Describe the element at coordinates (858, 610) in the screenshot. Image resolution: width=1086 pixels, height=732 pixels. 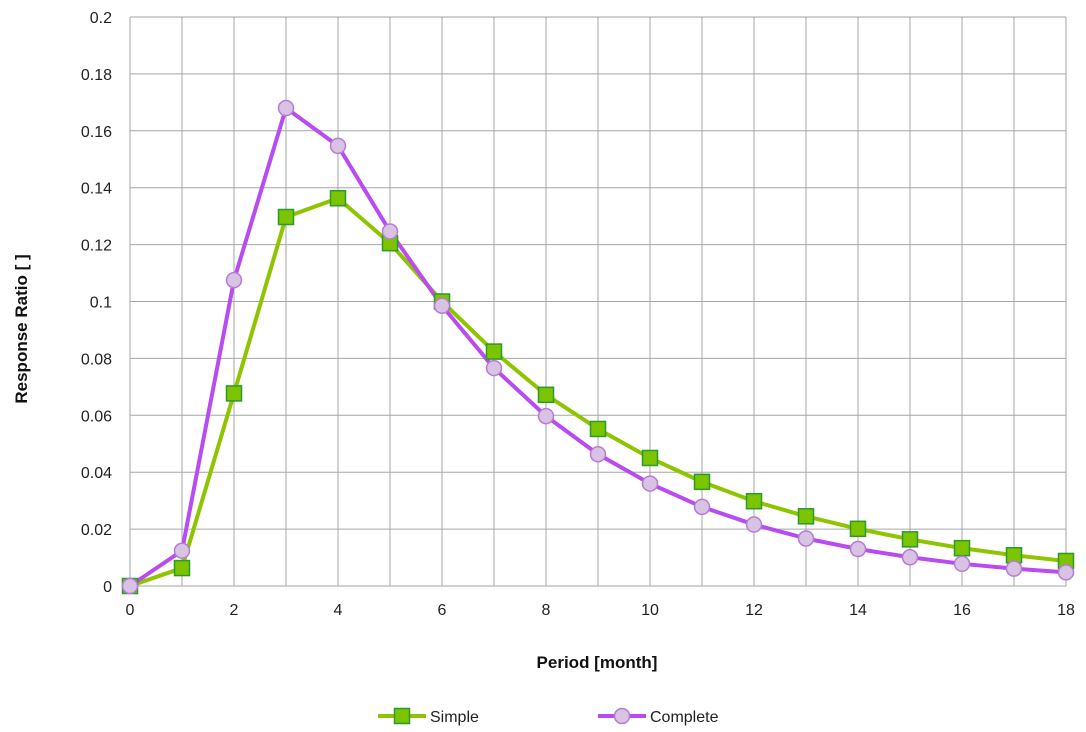
I see `x-tick-label: 14` at that location.